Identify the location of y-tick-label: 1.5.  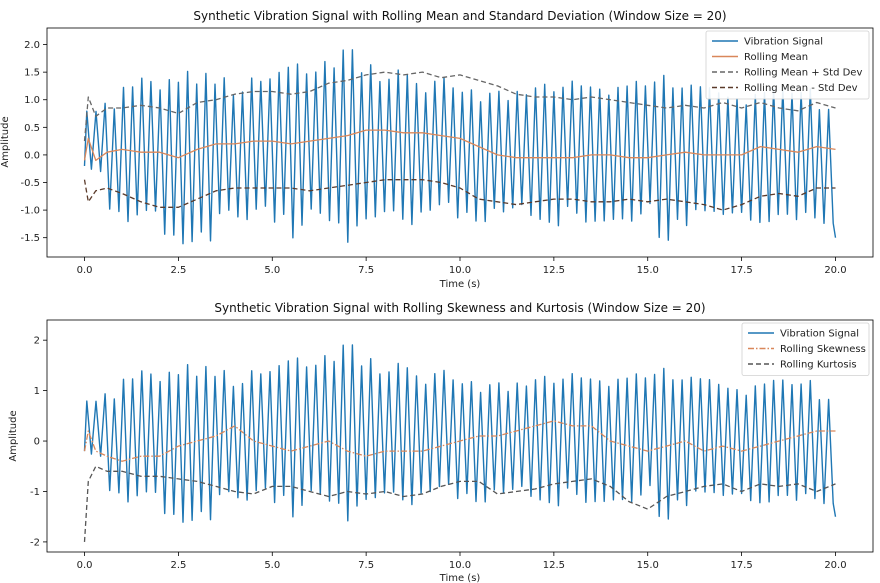
(32, 73).